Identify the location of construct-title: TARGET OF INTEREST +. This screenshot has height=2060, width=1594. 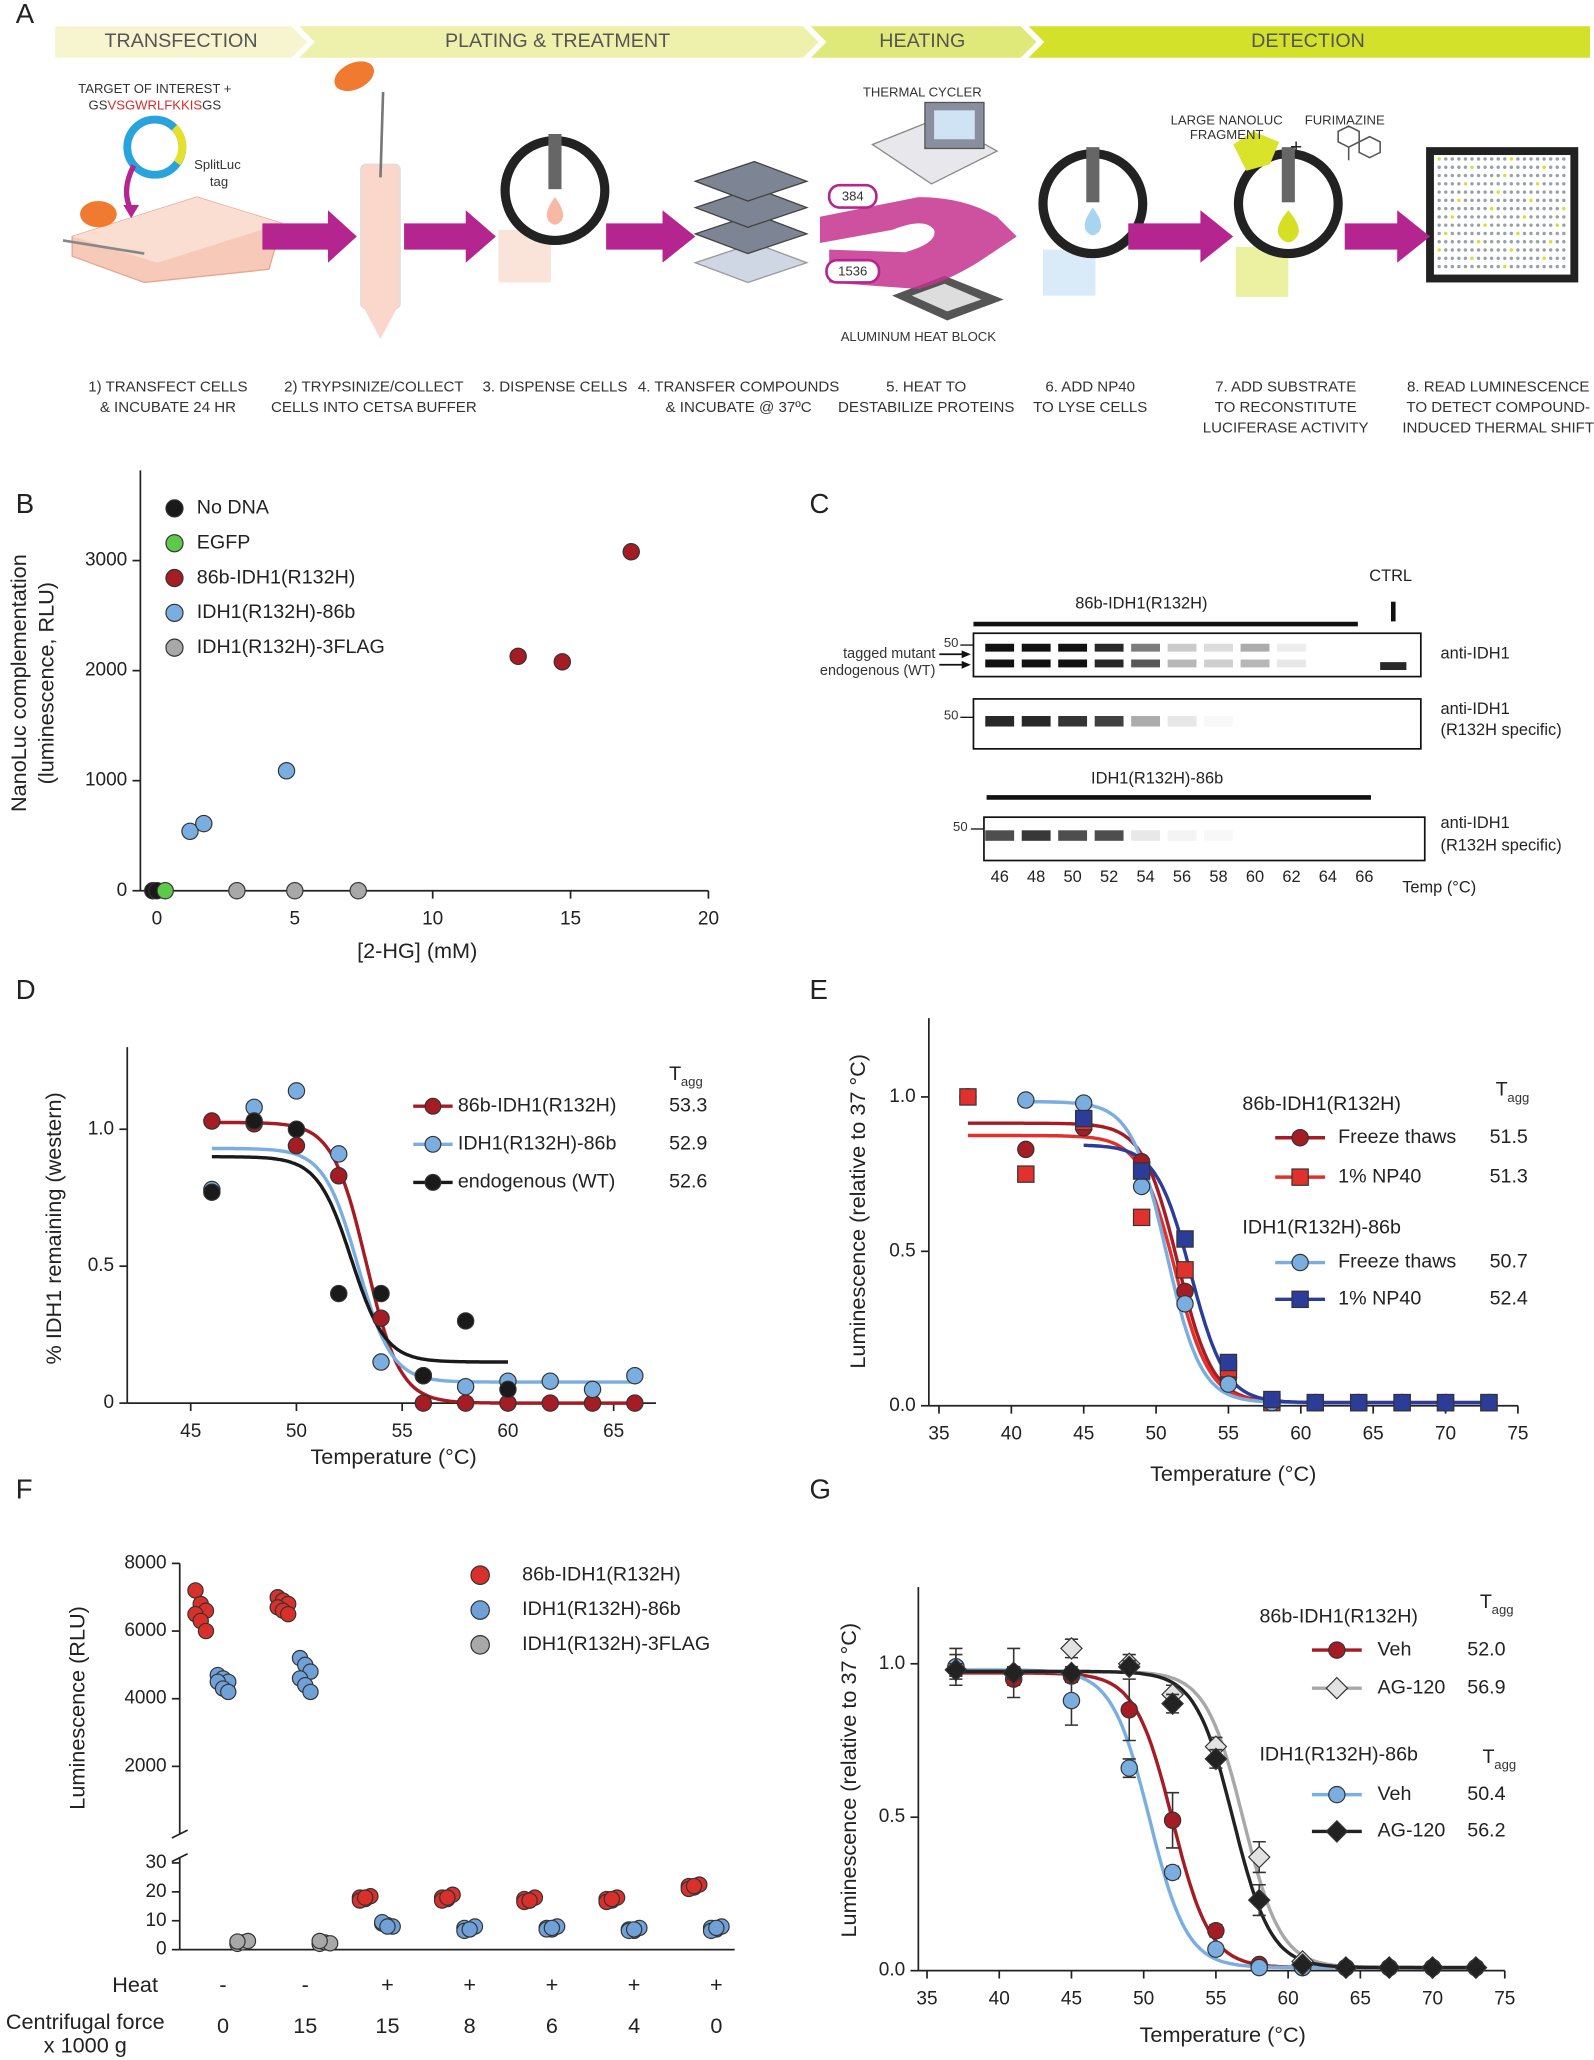
(155, 88).